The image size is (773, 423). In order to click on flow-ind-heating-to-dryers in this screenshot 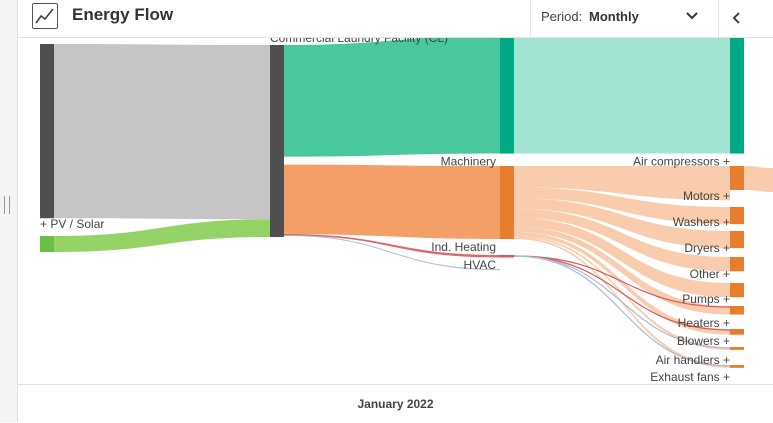, I will do `click(622, 223)`.